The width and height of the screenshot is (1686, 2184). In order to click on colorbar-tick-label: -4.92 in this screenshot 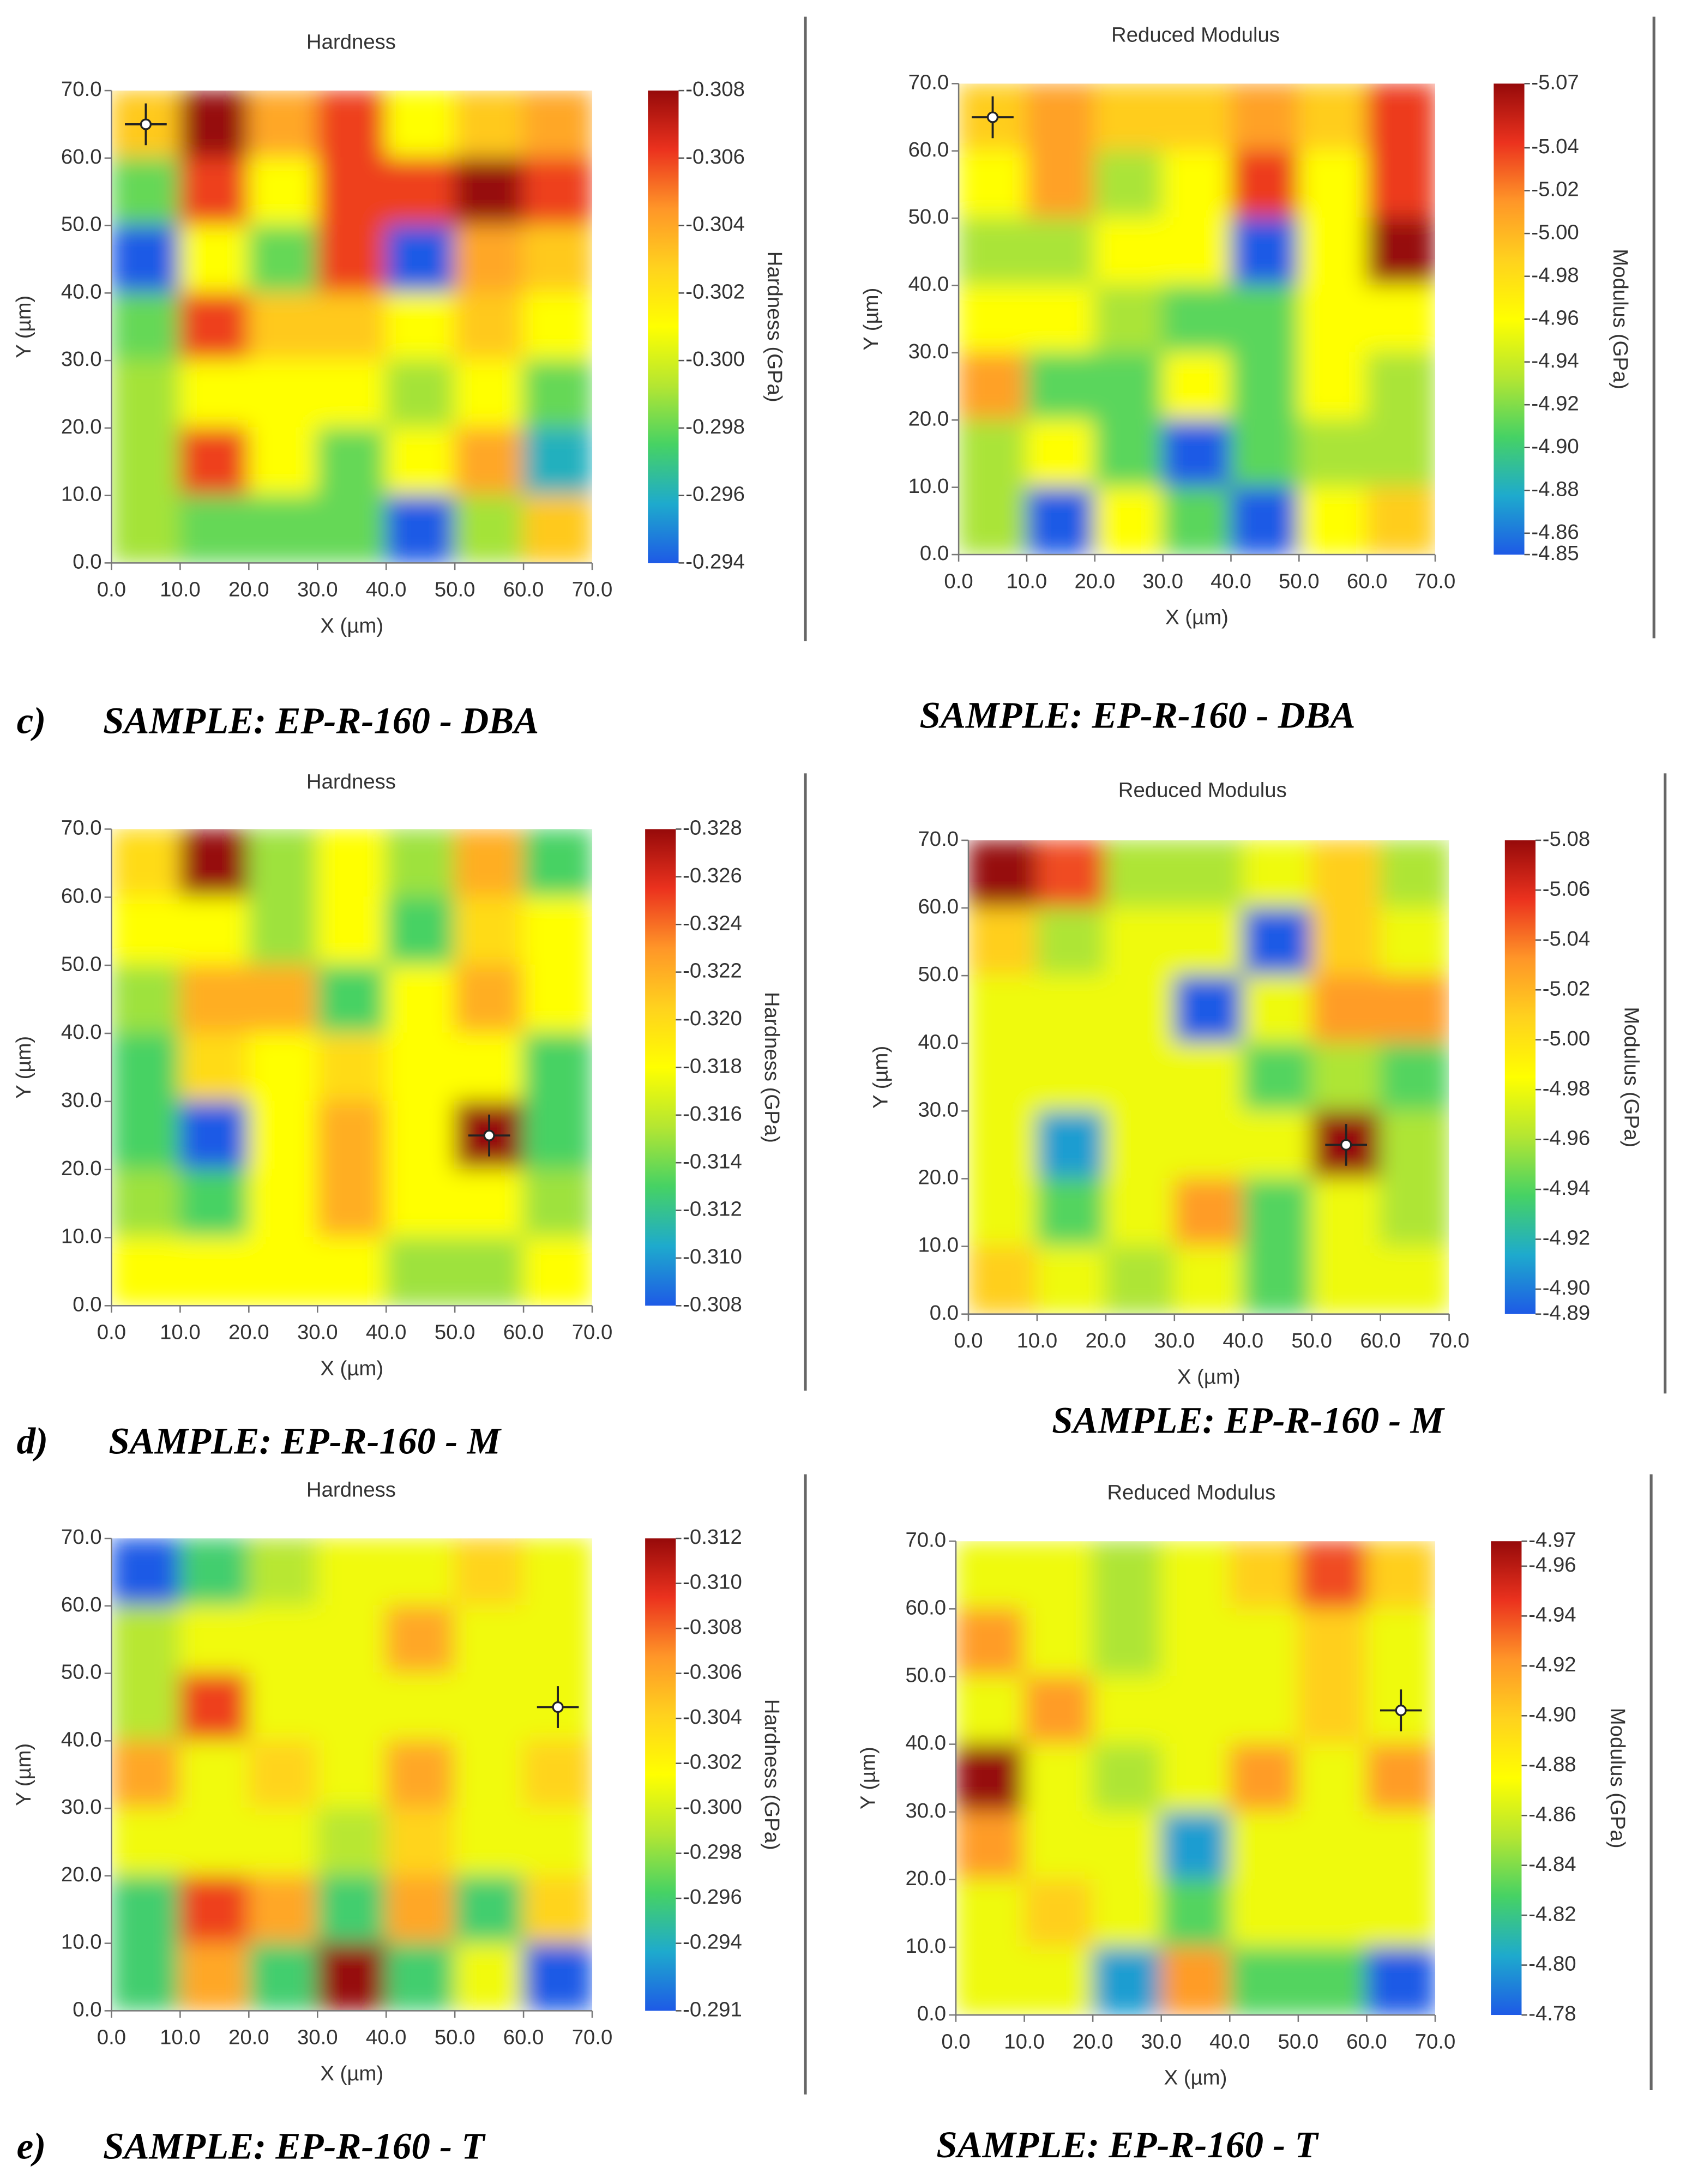, I will do `click(1552, 1664)`.